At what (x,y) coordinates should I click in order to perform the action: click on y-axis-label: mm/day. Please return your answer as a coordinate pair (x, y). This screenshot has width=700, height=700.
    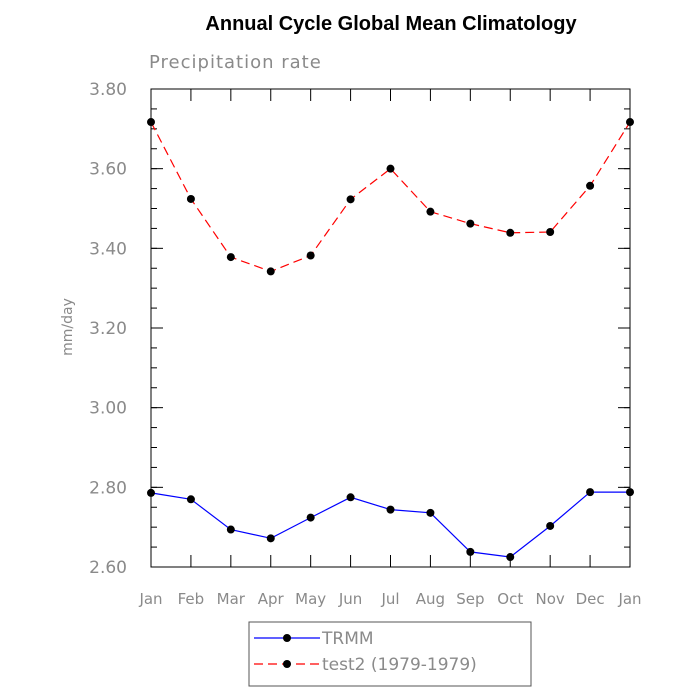
    Looking at the image, I should click on (68, 327).